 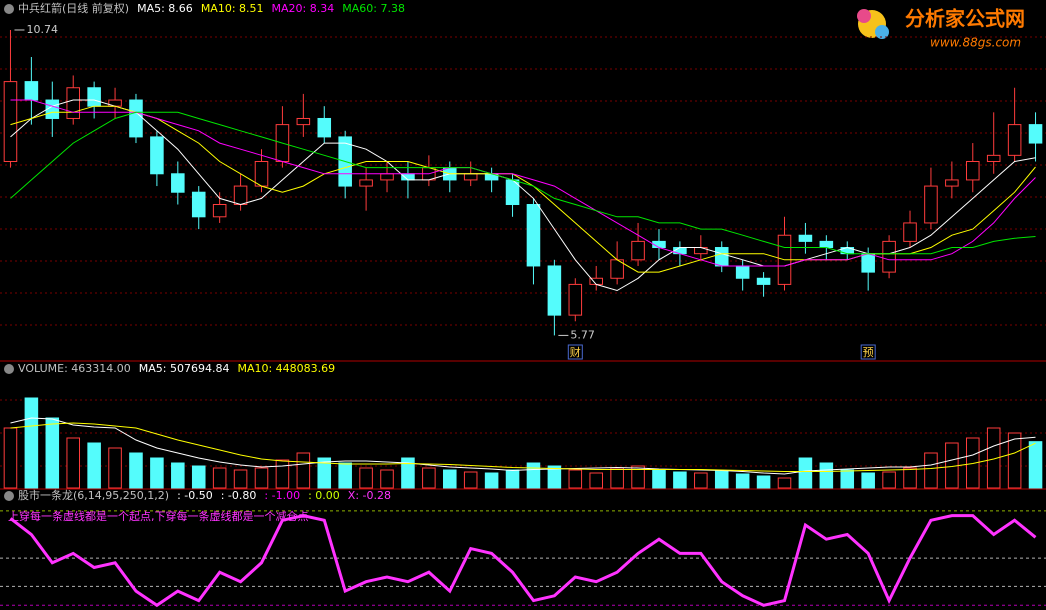 What do you see at coordinates (239, 495) in the screenshot?
I see `header-label: : -0.80` at bounding box center [239, 495].